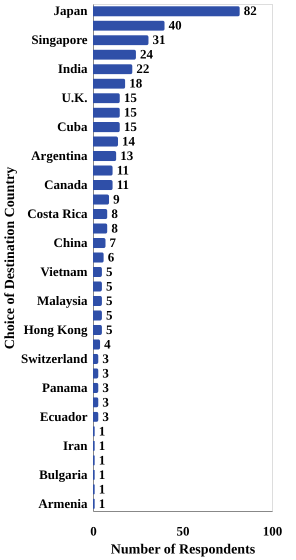  Describe the element at coordinates (183, 550) in the screenshot. I see `x-axis-title: Number of Respondents` at that location.